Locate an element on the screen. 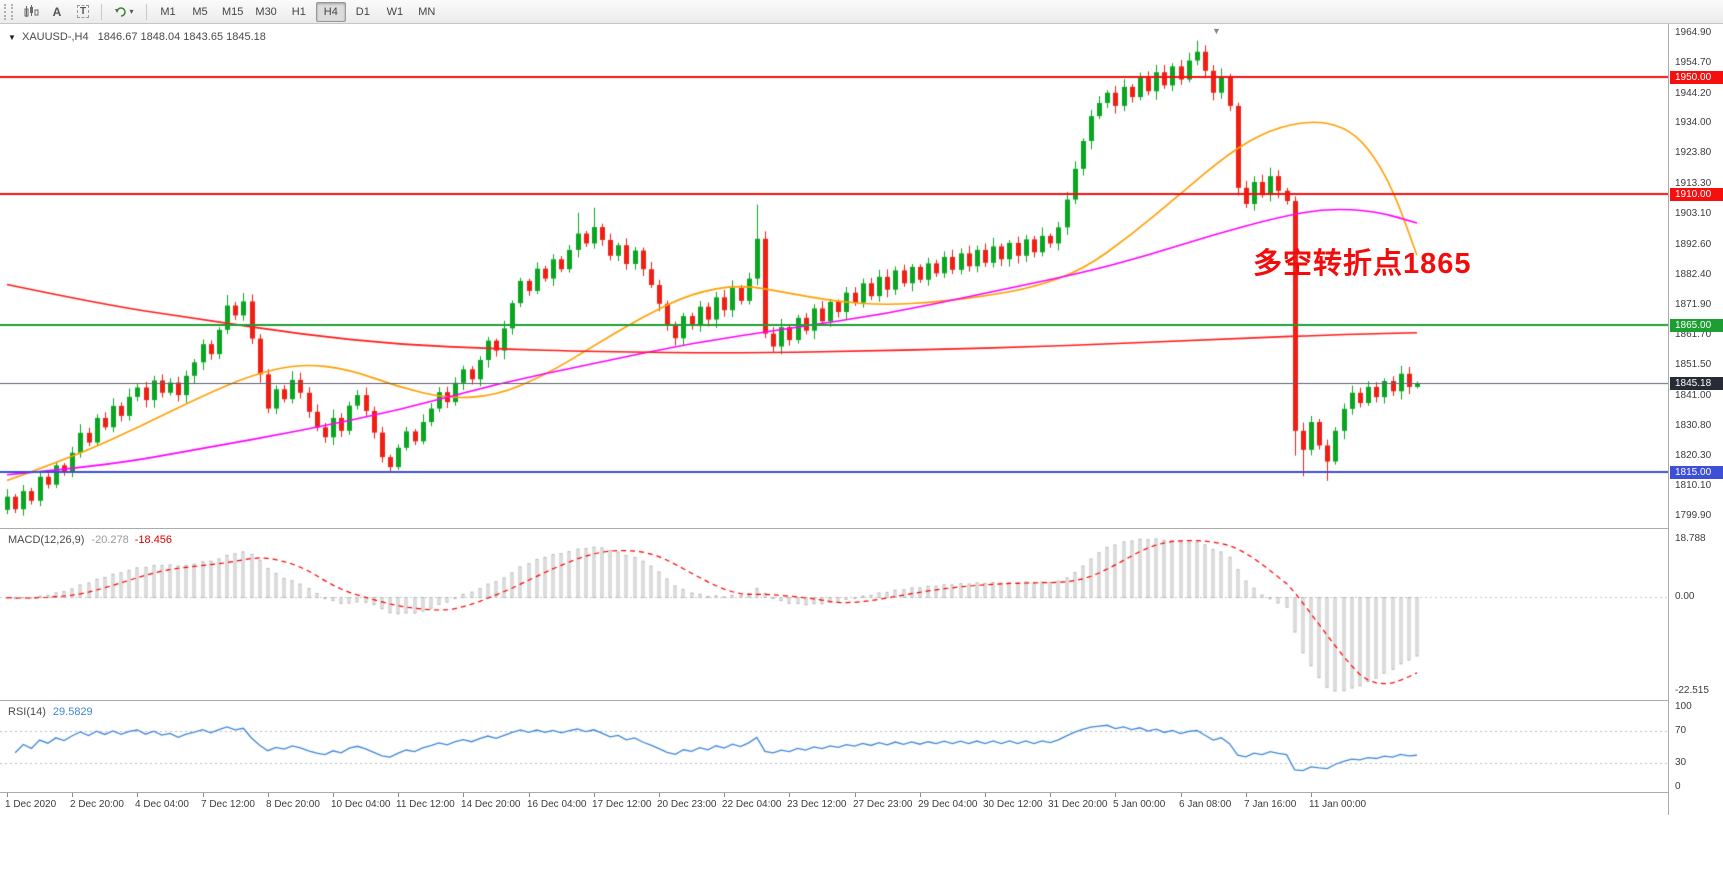  symbol-caret-icon: ▼ is located at coordinates (12, 37).